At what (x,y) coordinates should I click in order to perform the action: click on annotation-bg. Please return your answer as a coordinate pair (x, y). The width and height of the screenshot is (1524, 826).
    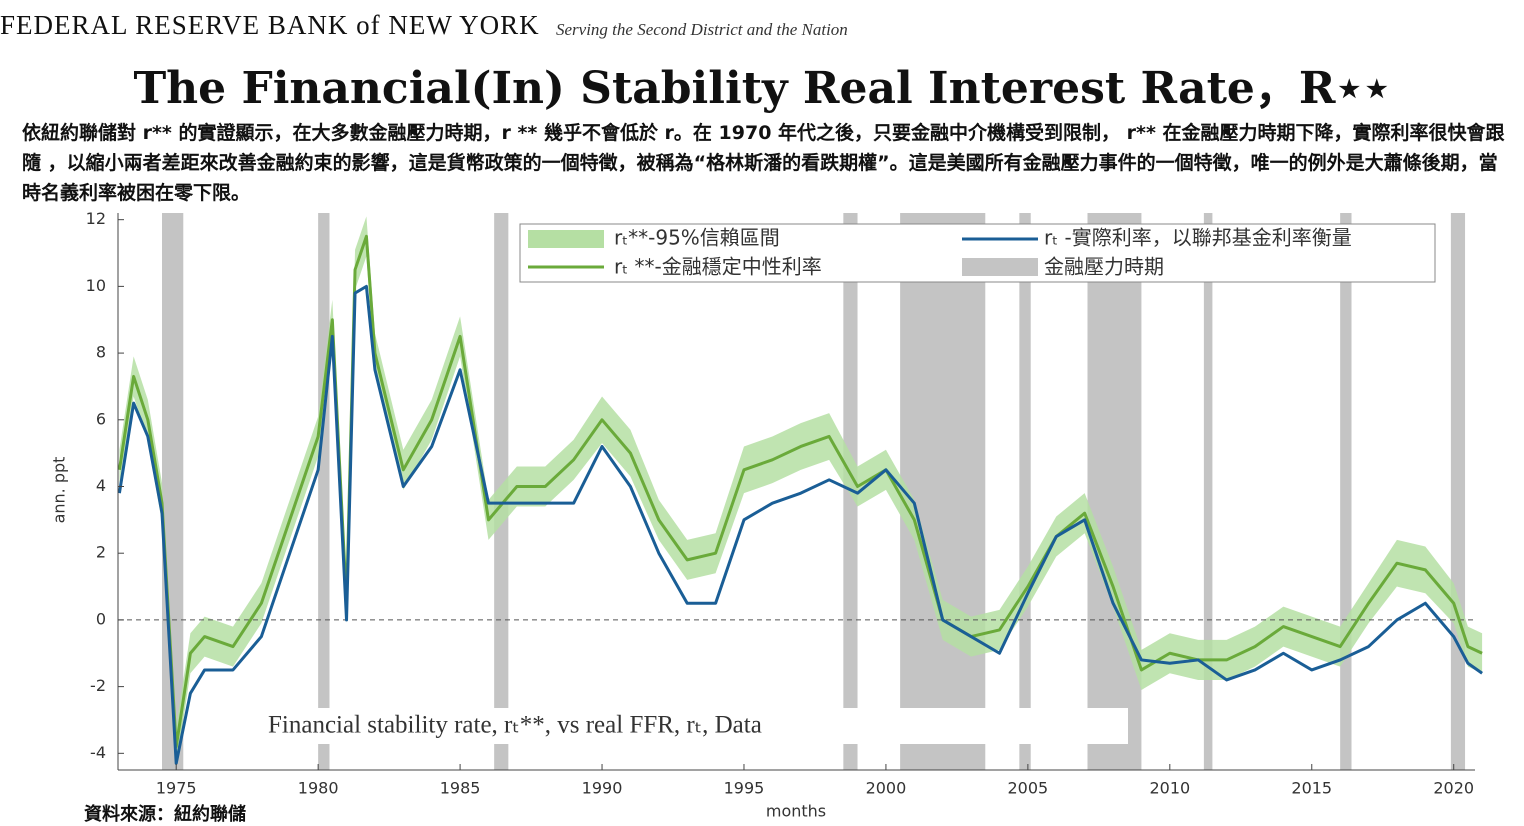
    Looking at the image, I should click on (695, 726).